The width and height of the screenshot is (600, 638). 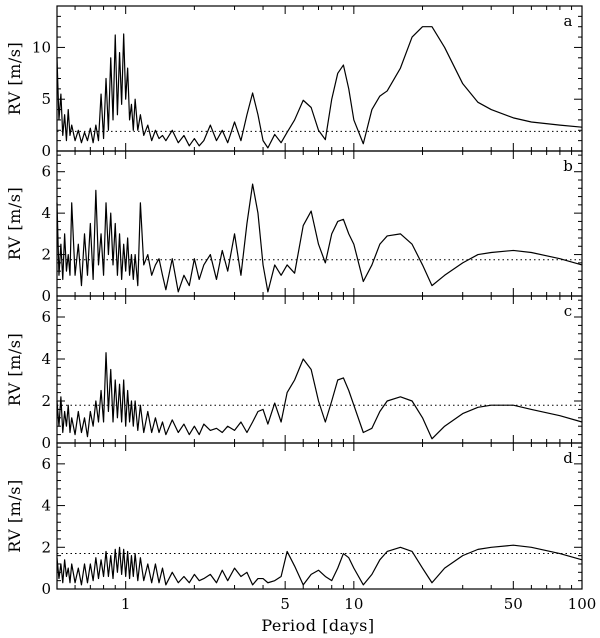 What do you see at coordinates (513, 604) in the screenshot?
I see `x-tick-label: 50` at bounding box center [513, 604].